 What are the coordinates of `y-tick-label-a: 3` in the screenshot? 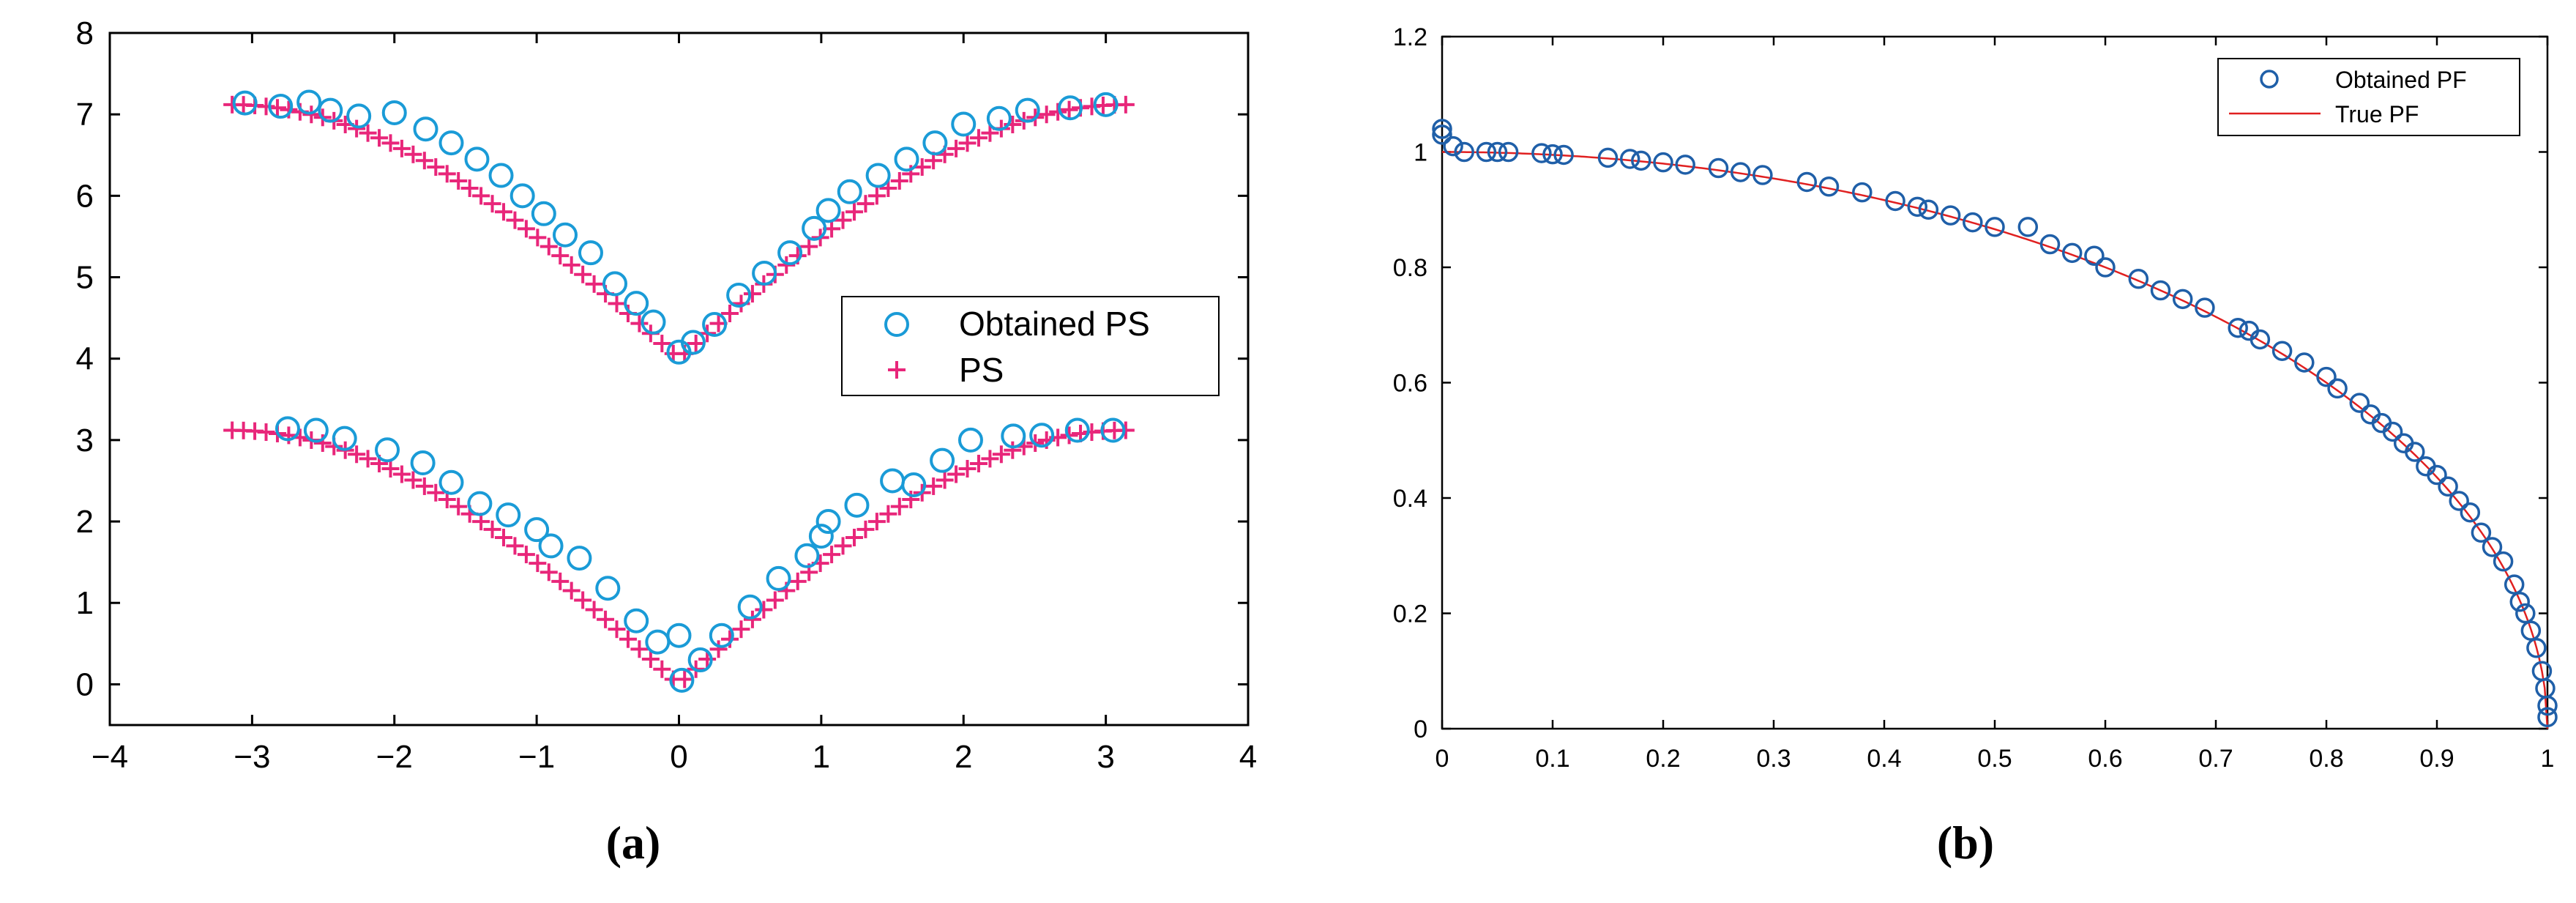 It's located at (85, 440).